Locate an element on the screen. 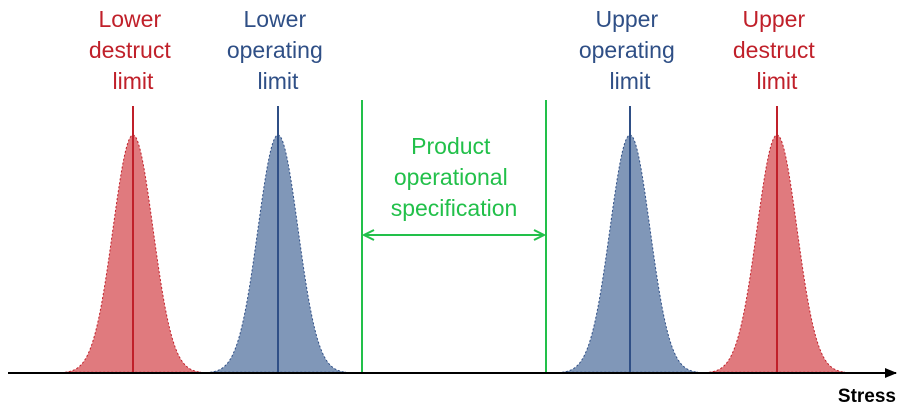  label-line: specification is located at coordinates (454, 208).